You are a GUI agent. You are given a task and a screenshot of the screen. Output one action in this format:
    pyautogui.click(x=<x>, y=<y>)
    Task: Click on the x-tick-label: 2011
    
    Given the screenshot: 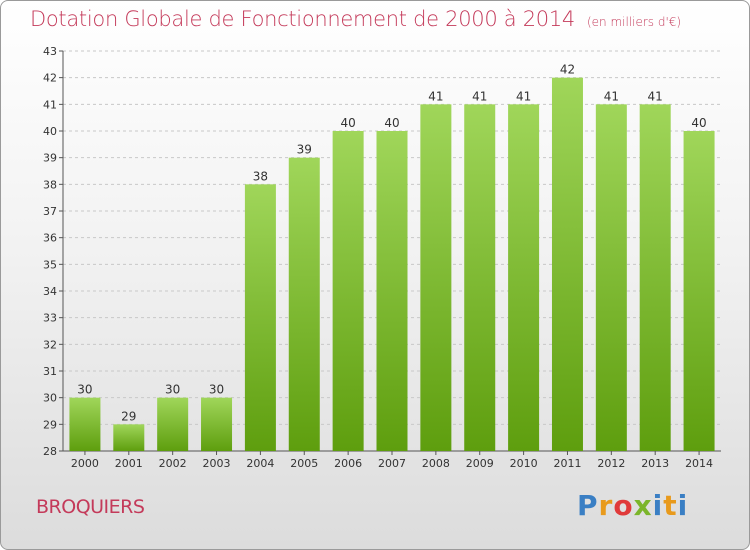 What is the action you would take?
    pyautogui.click(x=567, y=463)
    